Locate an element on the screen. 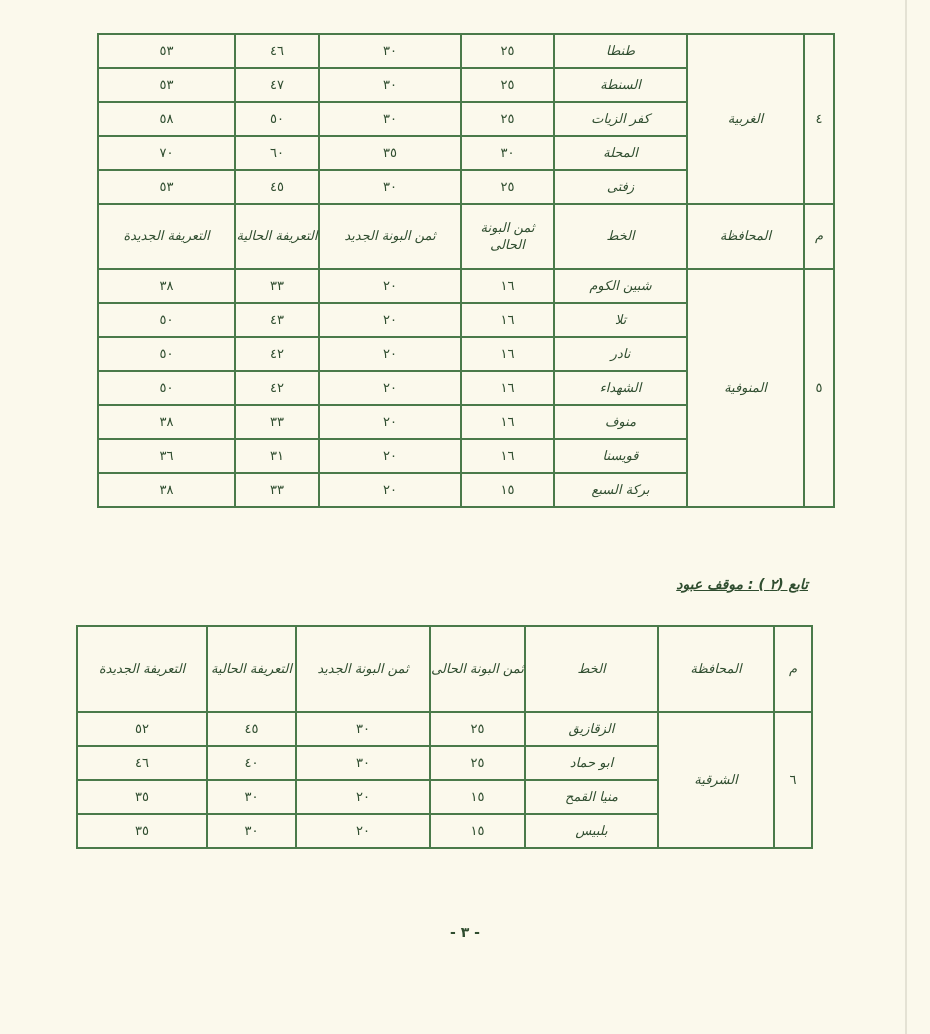 This screenshot has width=930, height=1034. table-row: ٦ الشرقية الزقازيق ٢٥ ٣٠ ٤٥ ٥٢ is located at coordinates (444, 780).